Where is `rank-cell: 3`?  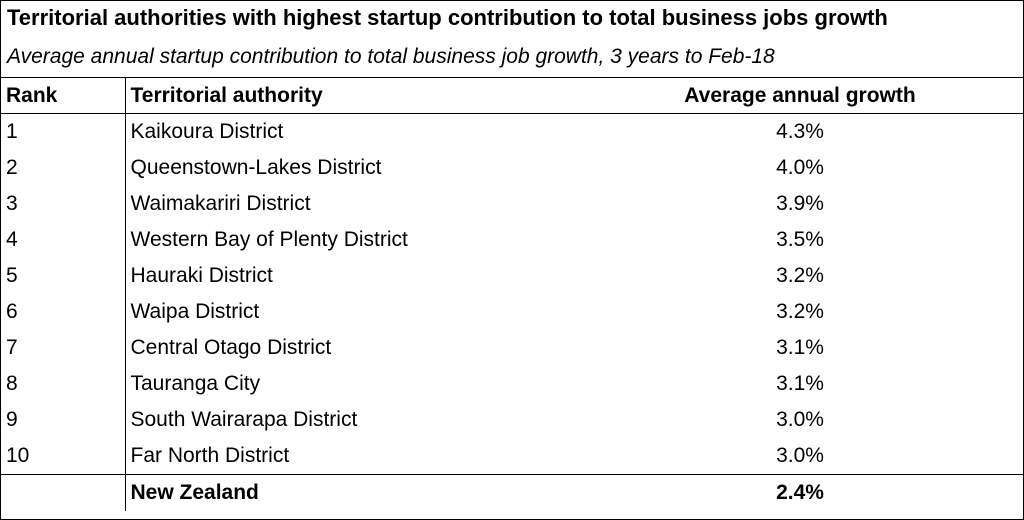
rank-cell: 3 is located at coordinates (12, 203).